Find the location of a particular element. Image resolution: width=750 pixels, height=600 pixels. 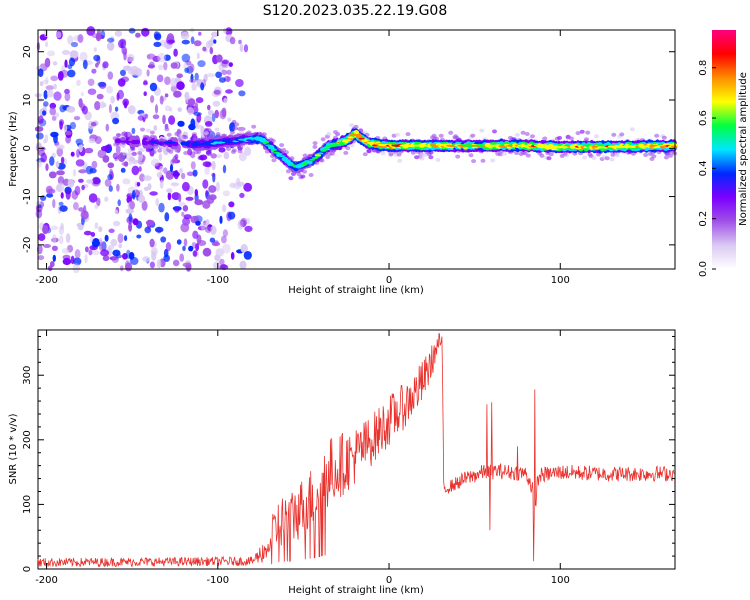

y-tick-label: 100 is located at coordinates (27, 504).